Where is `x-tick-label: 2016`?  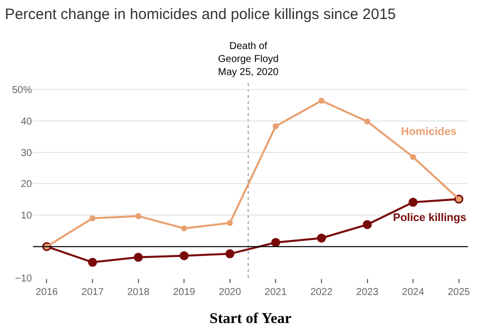 x-tick-label: 2016 is located at coordinates (47, 292).